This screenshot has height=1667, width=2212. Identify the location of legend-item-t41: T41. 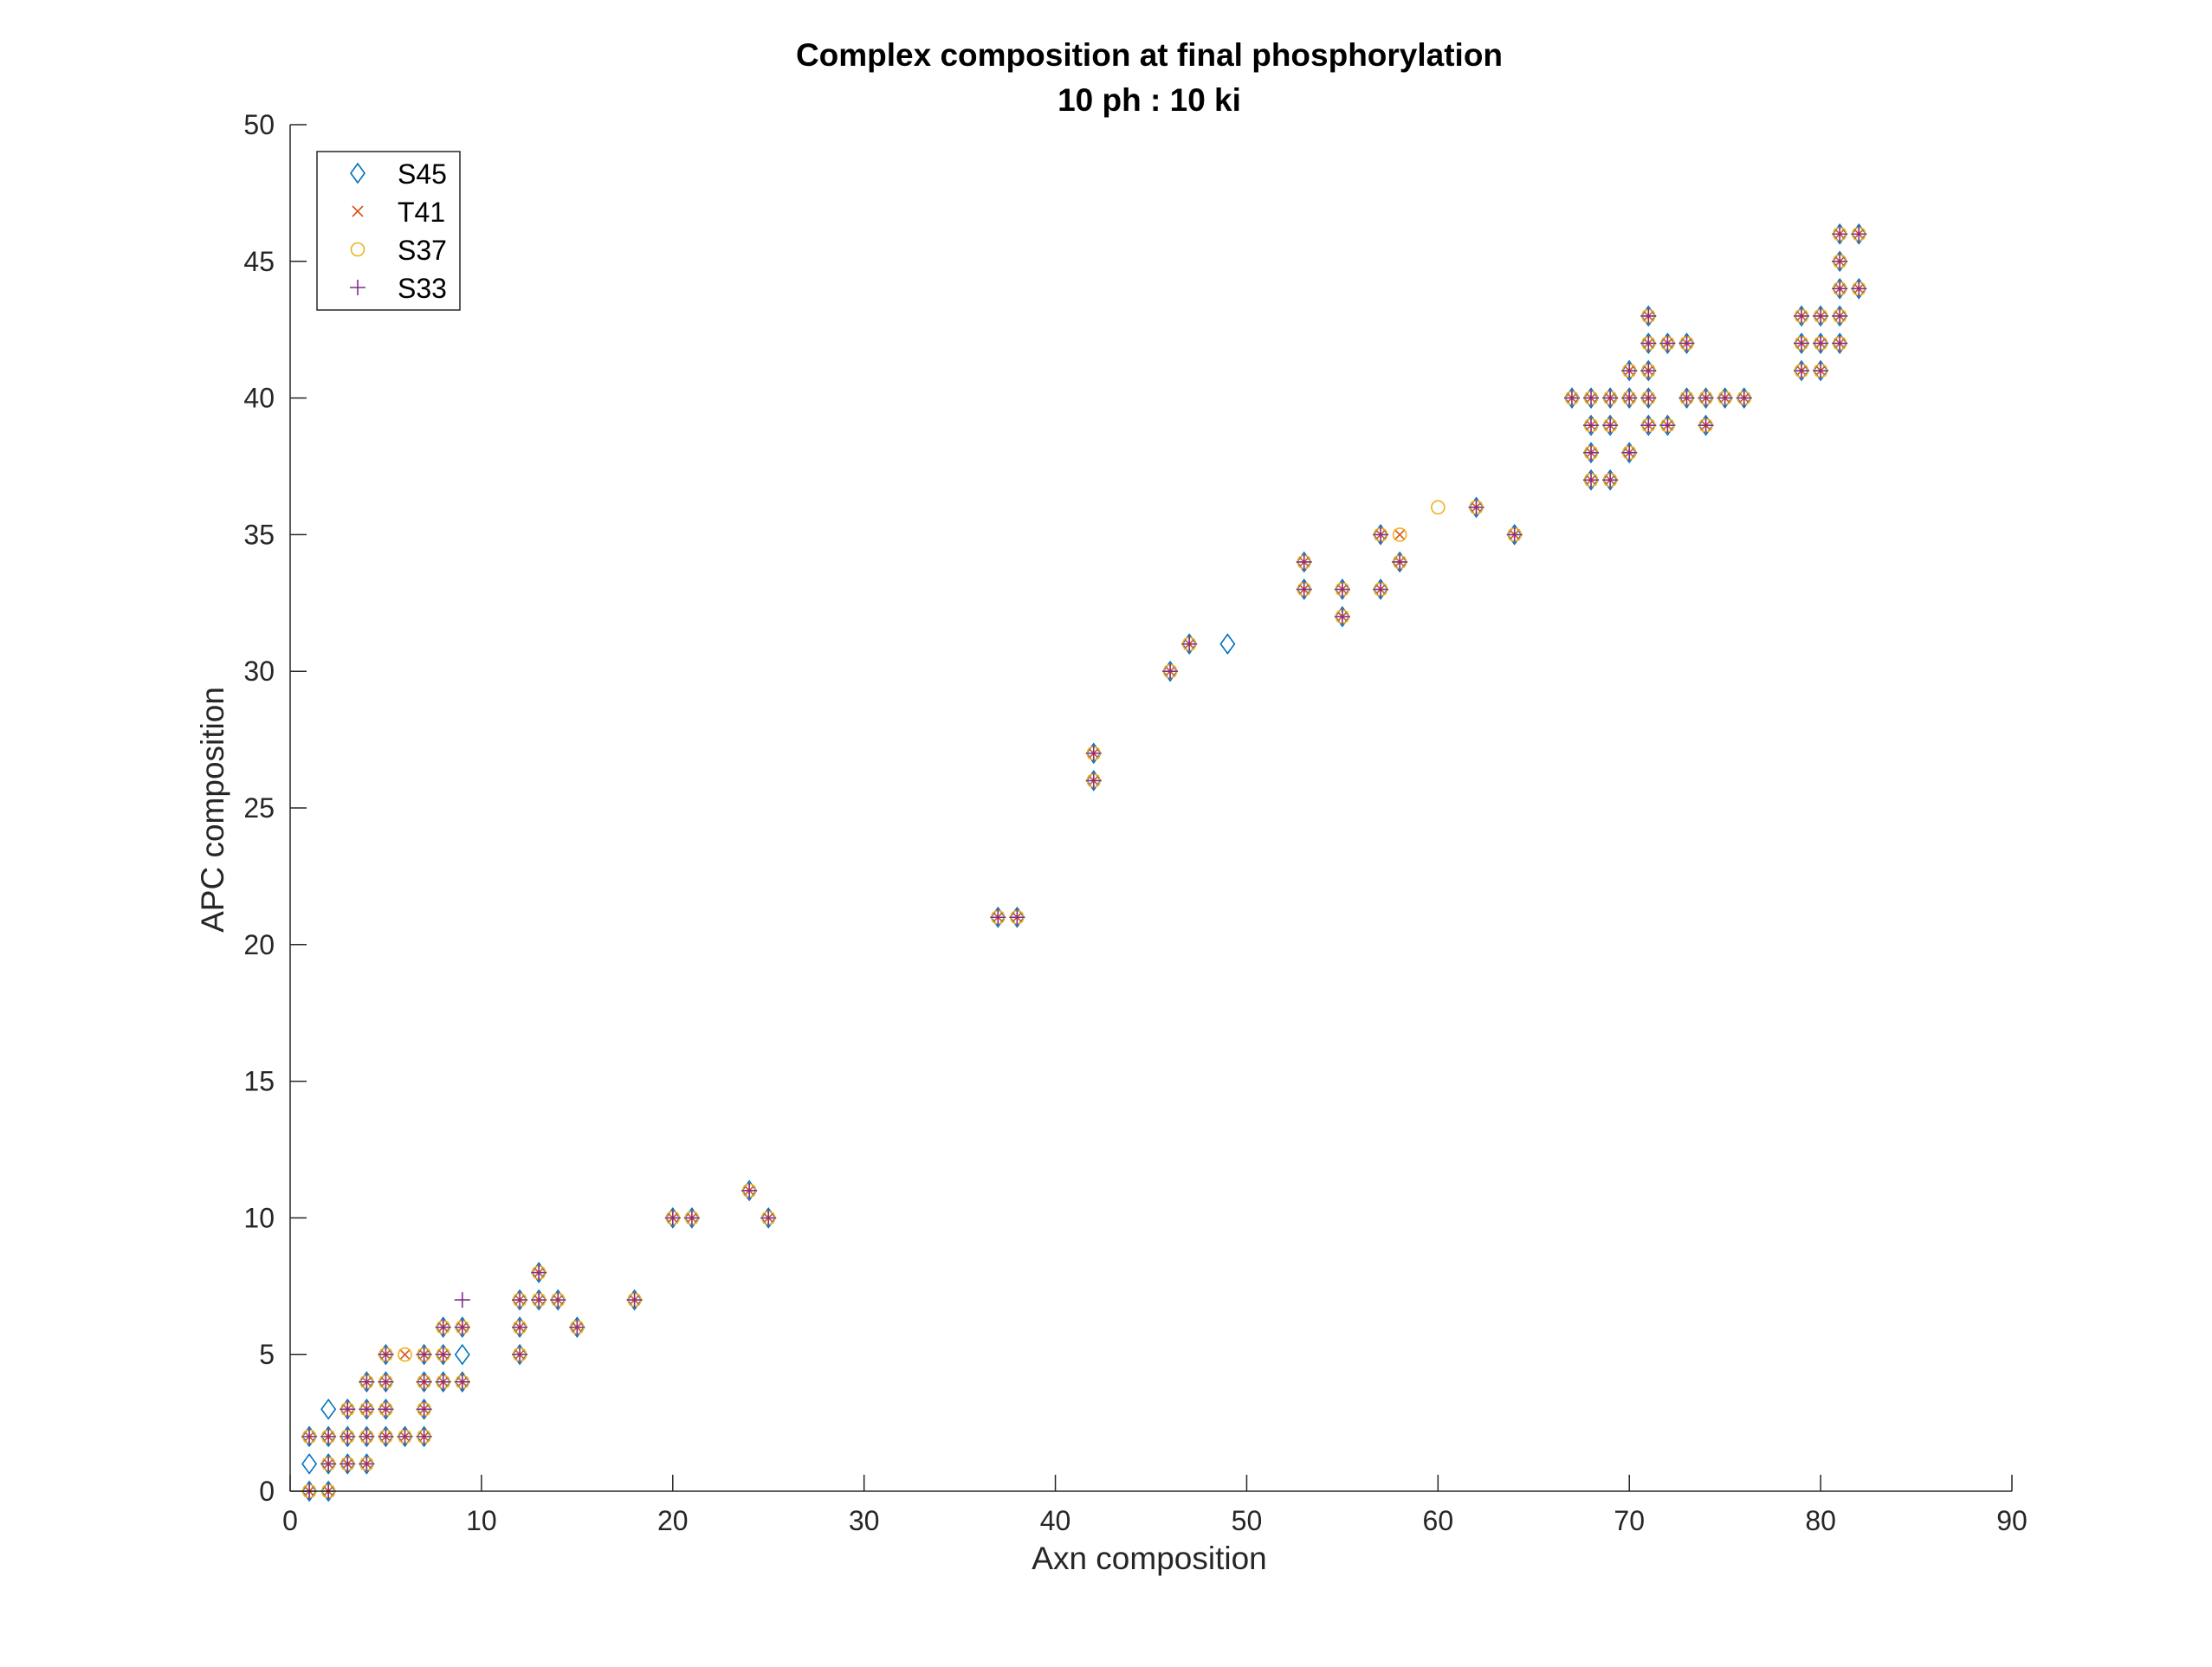
(398, 212).